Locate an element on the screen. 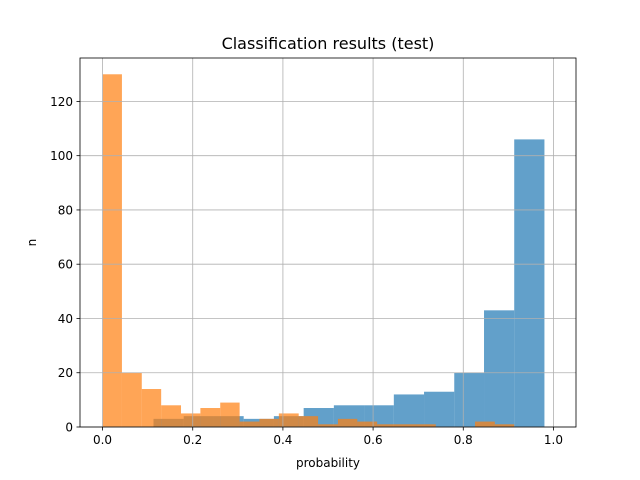 This screenshot has width=640, height=480. y-tick-label: 80 is located at coordinates (65, 210).